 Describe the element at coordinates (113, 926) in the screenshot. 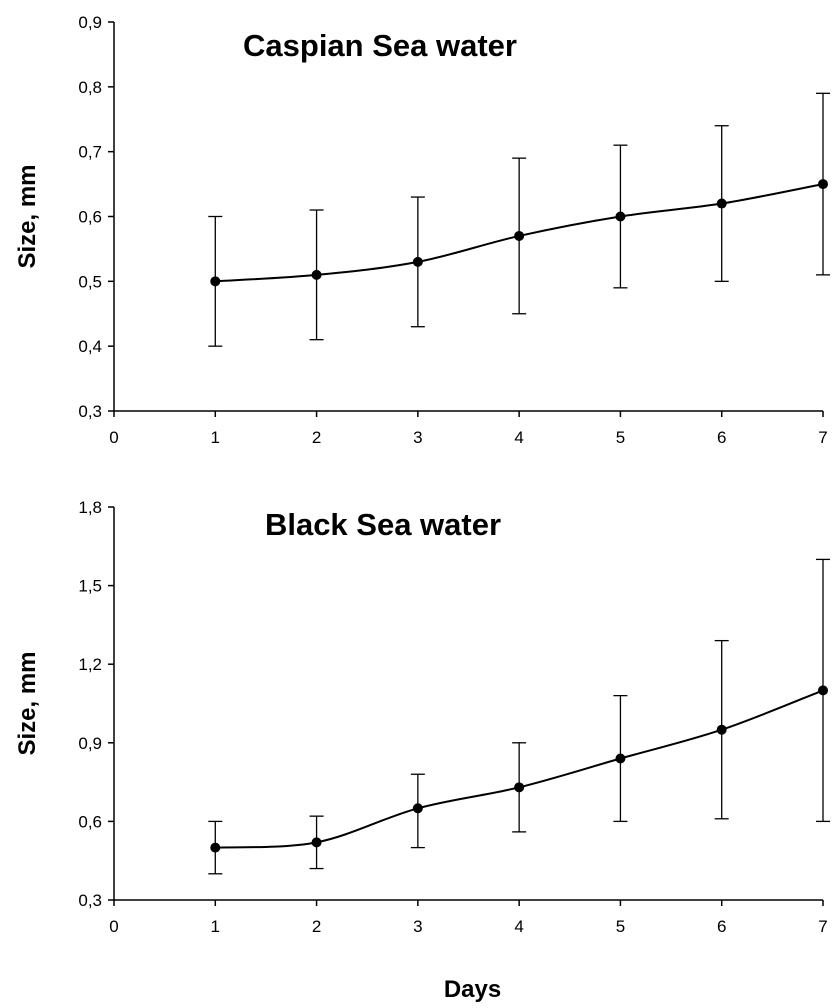

I see `chart2-x-tick-label: 0` at that location.